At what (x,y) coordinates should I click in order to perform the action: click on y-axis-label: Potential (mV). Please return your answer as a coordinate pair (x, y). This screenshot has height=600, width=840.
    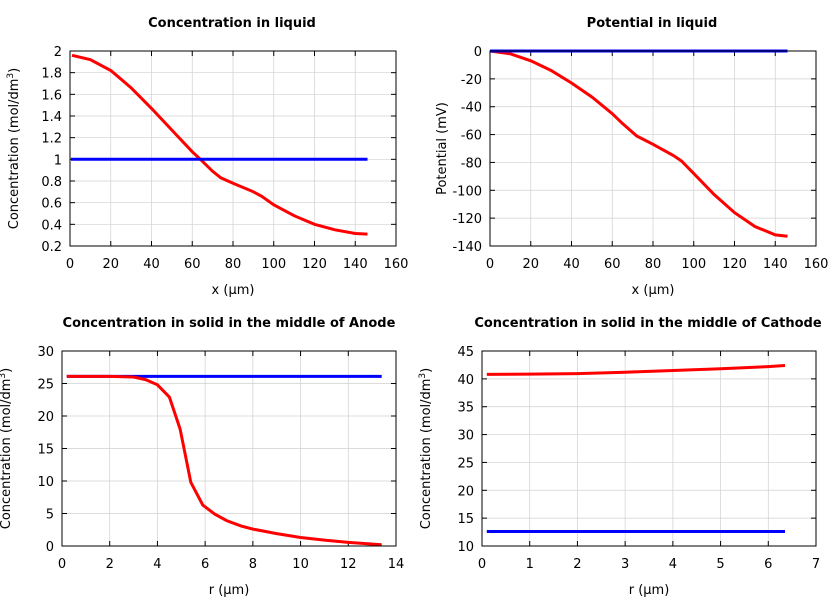
    Looking at the image, I should click on (442, 148).